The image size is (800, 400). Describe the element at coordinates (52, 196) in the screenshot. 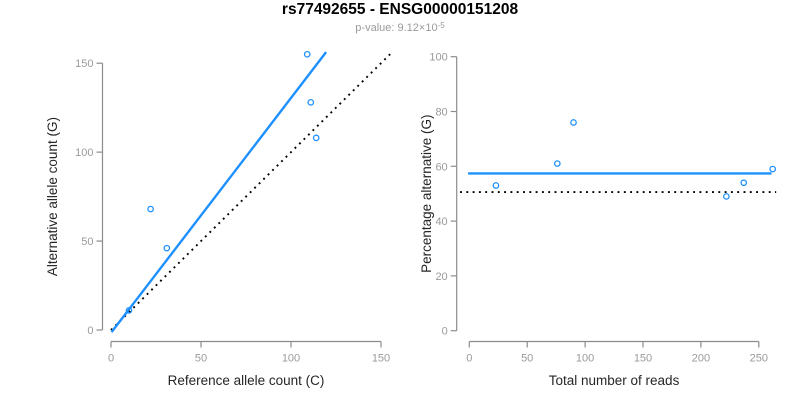

I see `y-axis-title: Alternative allele count (G)` at that location.